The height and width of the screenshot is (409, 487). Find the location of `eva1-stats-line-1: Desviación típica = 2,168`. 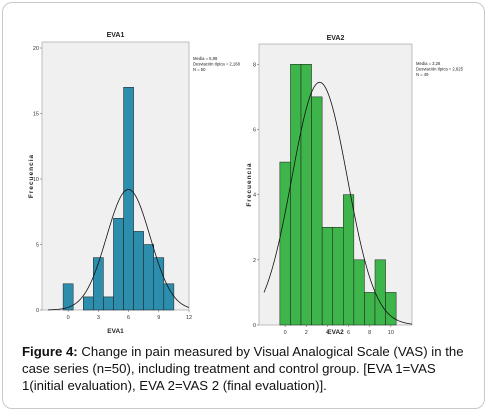

eva1-stats-line-1: Desviación típica = 2,168 is located at coordinates (217, 64).